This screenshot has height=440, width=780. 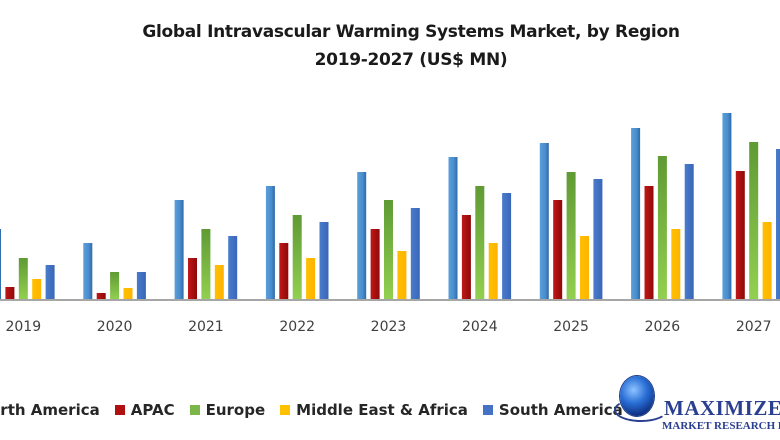 What do you see at coordinates (778, 224) in the screenshot?
I see `bar-south-america-2027` at bounding box center [778, 224].